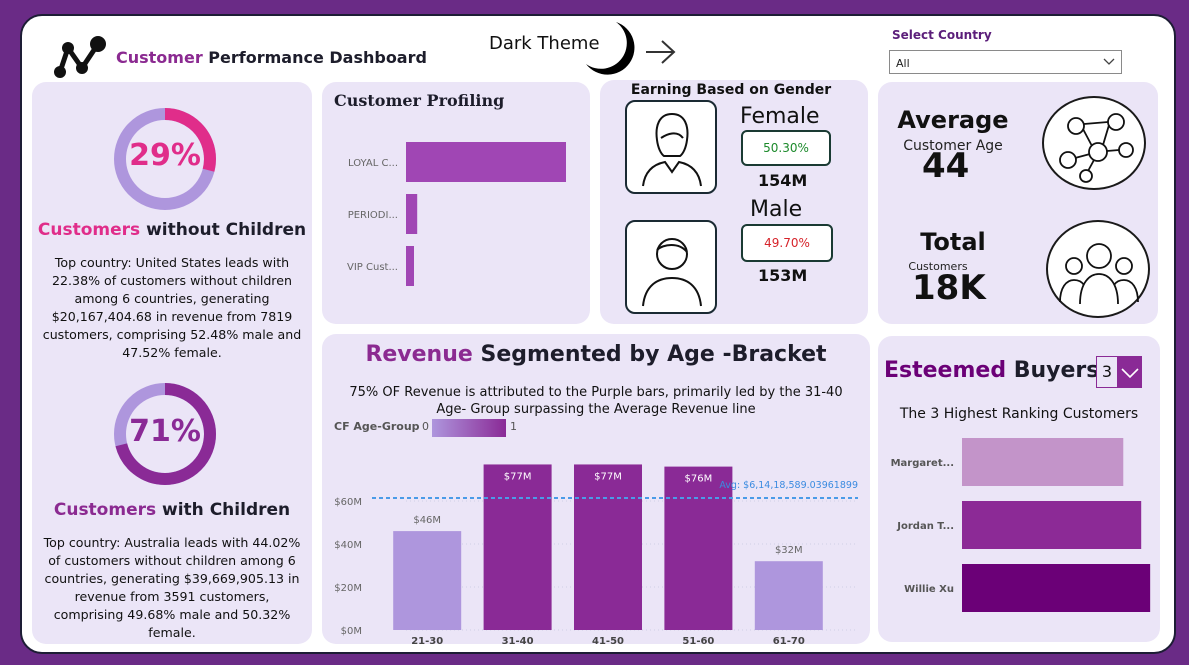 The image size is (1189, 665). Describe the element at coordinates (425, 426) in the screenshot. I see `legend-min: 0` at that location.